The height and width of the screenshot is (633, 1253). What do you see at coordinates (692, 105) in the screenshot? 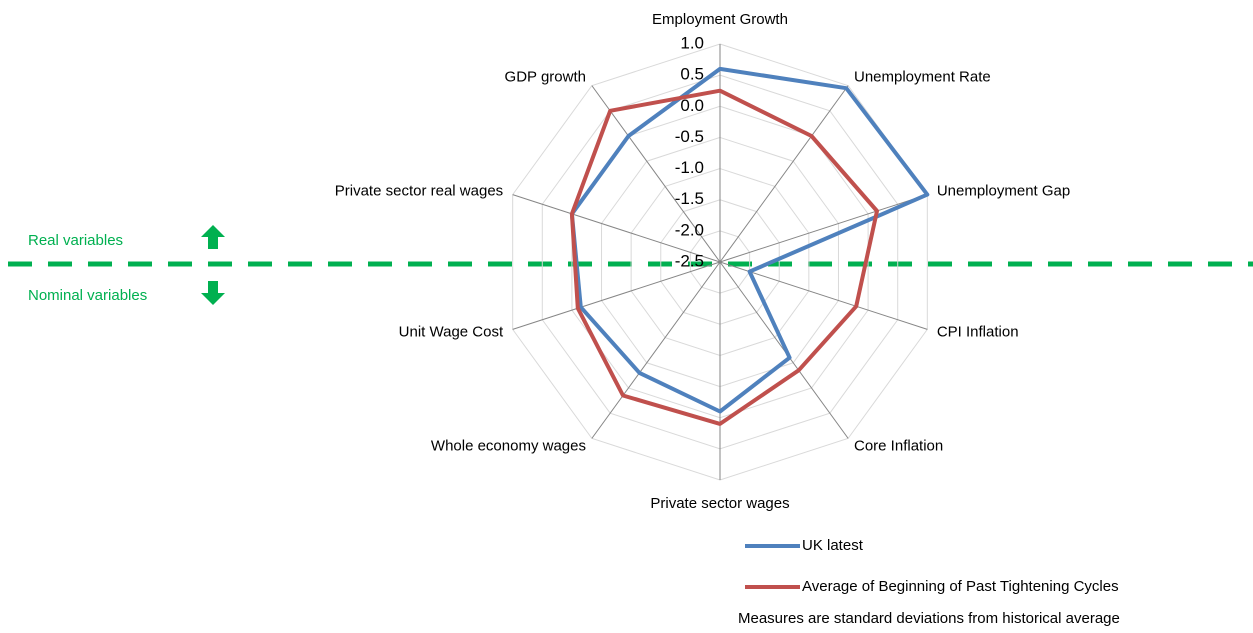
I see `tick-label: 0.0` at bounding box center [692, 105].